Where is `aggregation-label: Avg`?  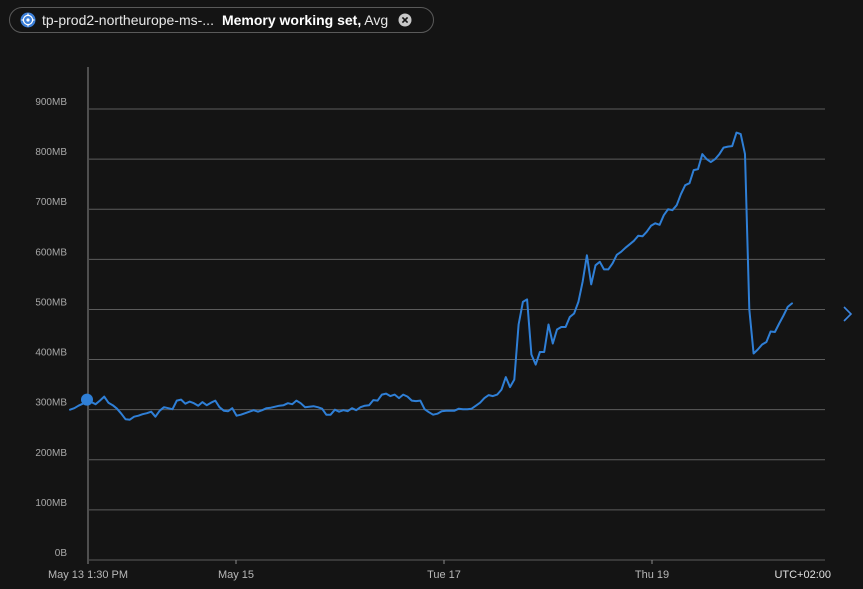
aggregation-label: Avg is located at coordinates (376, 20).